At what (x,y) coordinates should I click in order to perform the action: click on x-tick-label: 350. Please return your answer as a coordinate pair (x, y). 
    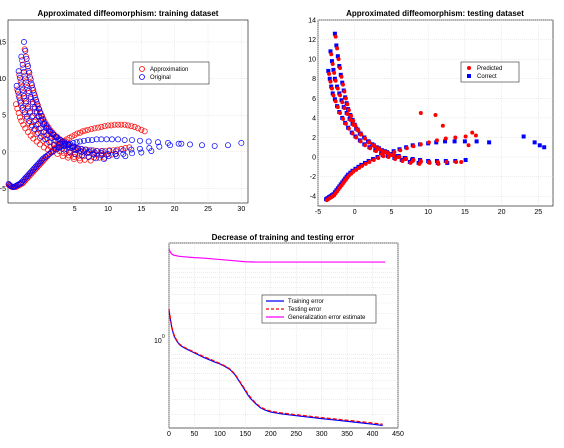
    Looking at the image, I should click on (347, 434).